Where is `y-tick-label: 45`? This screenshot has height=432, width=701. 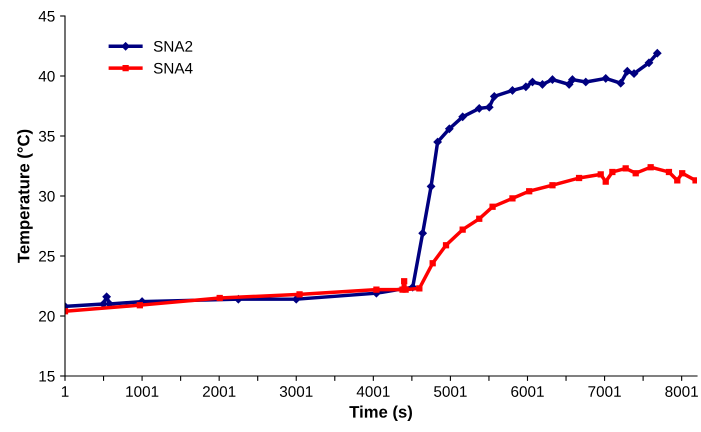
y-tick-label: 45 is located at coordinates (46, 16).